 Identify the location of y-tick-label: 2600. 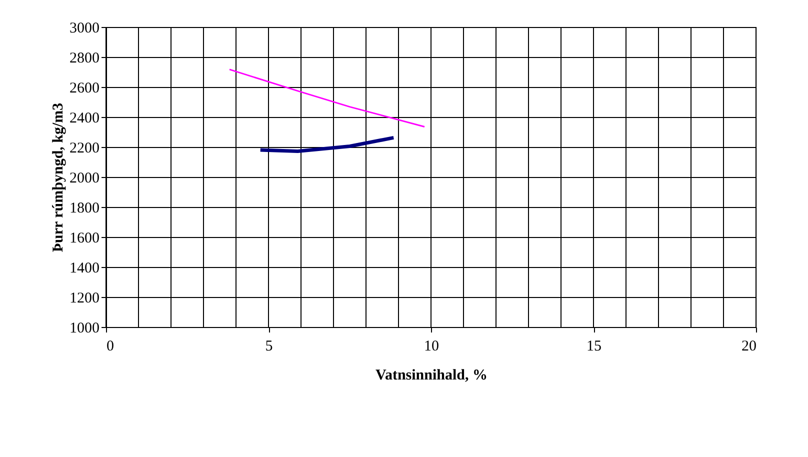
(85, 88).